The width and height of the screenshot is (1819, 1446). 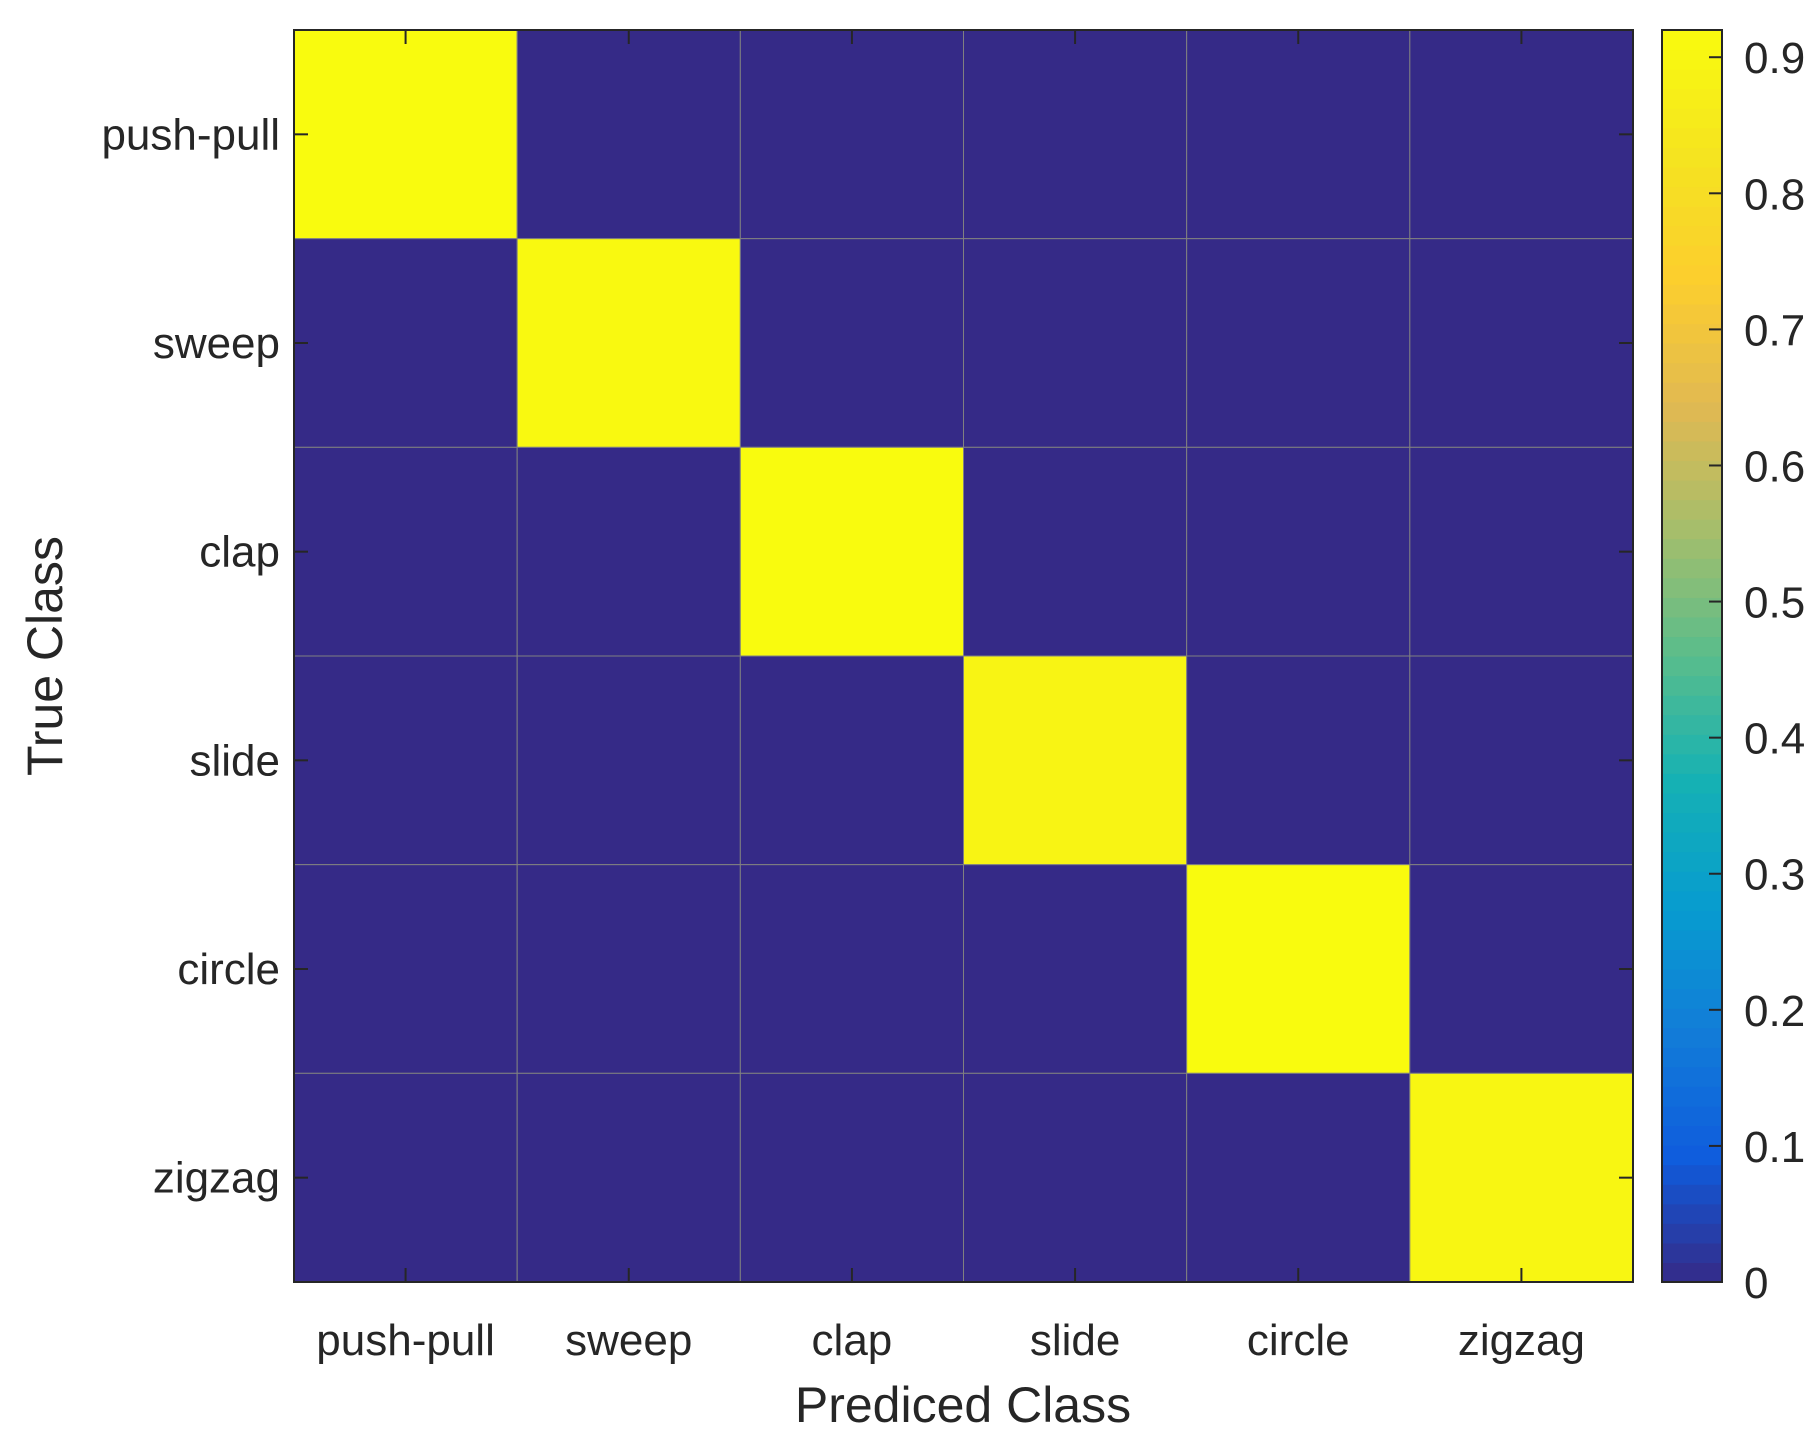 I want to click on colorbar-tick-label: 0.1, so click(x=1774, y=1147).